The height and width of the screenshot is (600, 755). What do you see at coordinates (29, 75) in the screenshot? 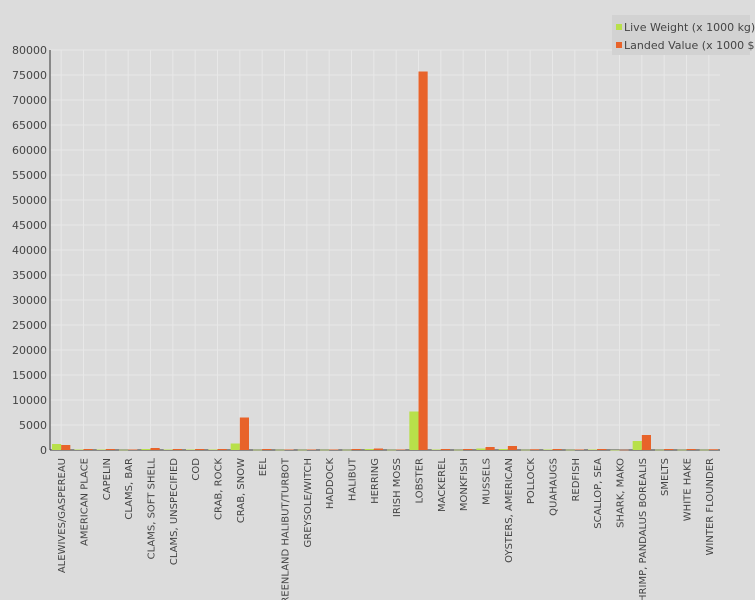
I see `y-tick-label: 75000` at bounding box center [29, 75].